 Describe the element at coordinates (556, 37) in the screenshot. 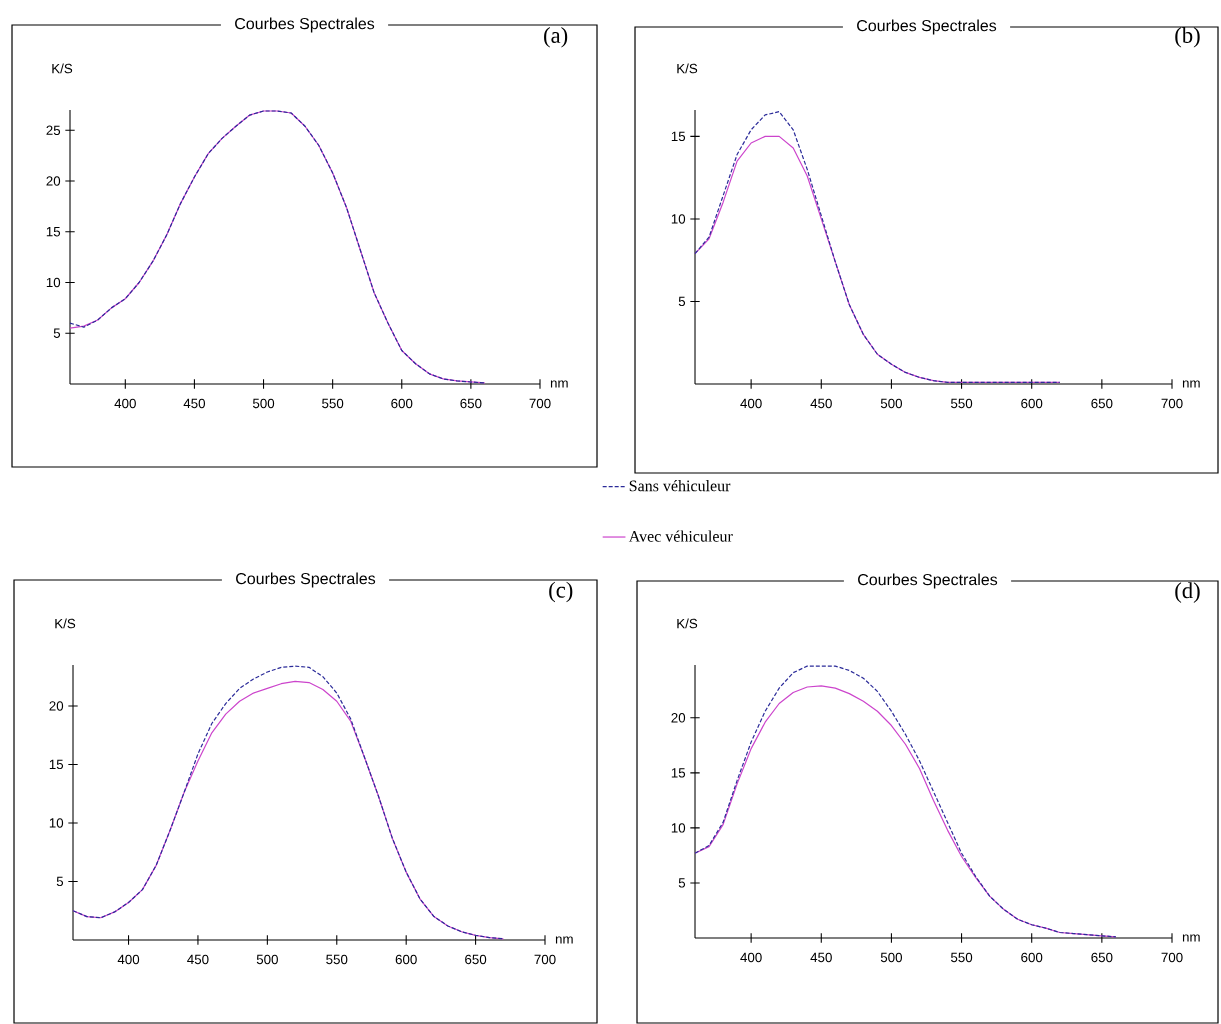

I see `text: (a)` at that location.